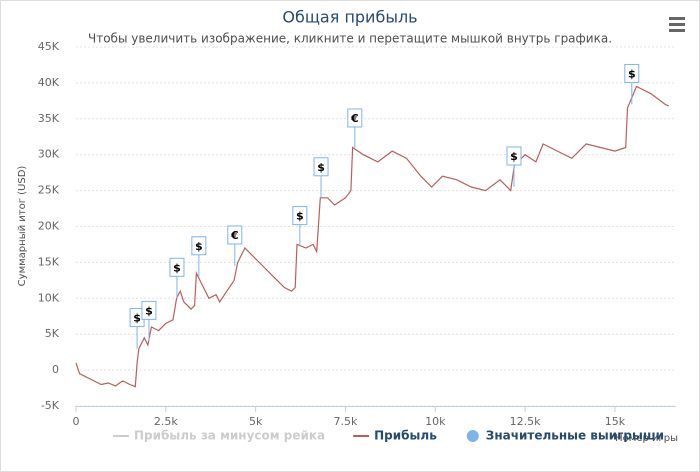  I want to click on legend-item: Прибыль, so click(395, 436).